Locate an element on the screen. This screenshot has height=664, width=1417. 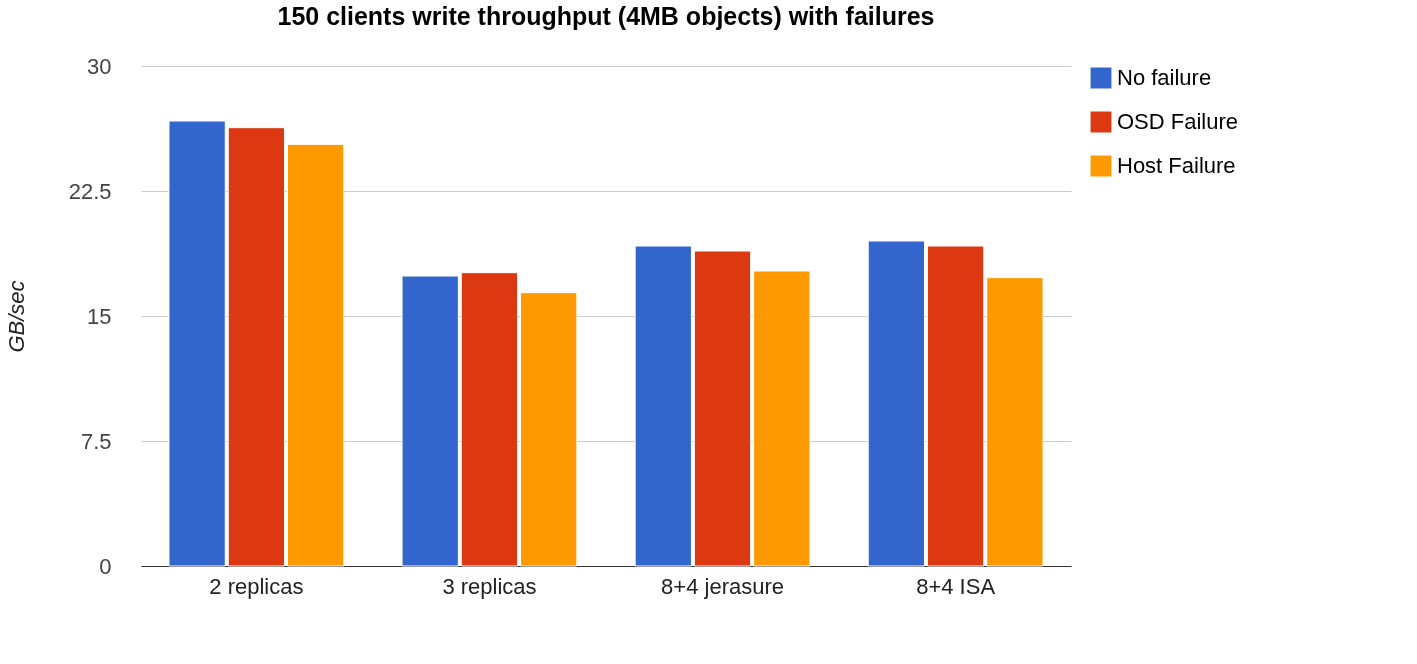
y-axis-title: GB/sec is located at coordinates (16, 316).